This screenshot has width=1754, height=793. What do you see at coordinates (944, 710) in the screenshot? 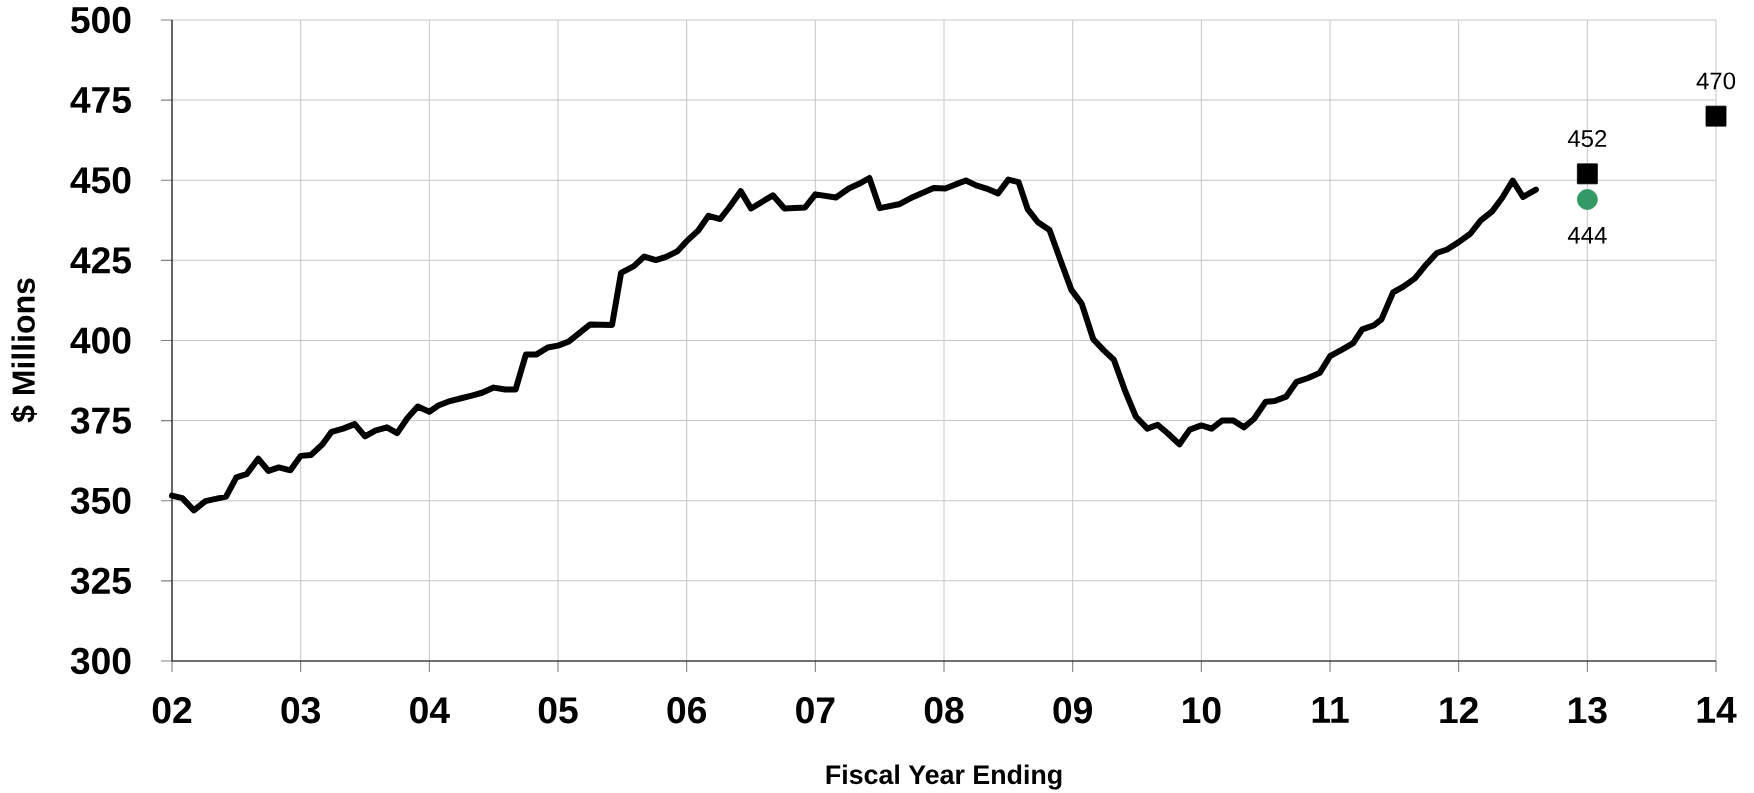
I see `x-tick-label: 08` at bounding box center [944, 710].